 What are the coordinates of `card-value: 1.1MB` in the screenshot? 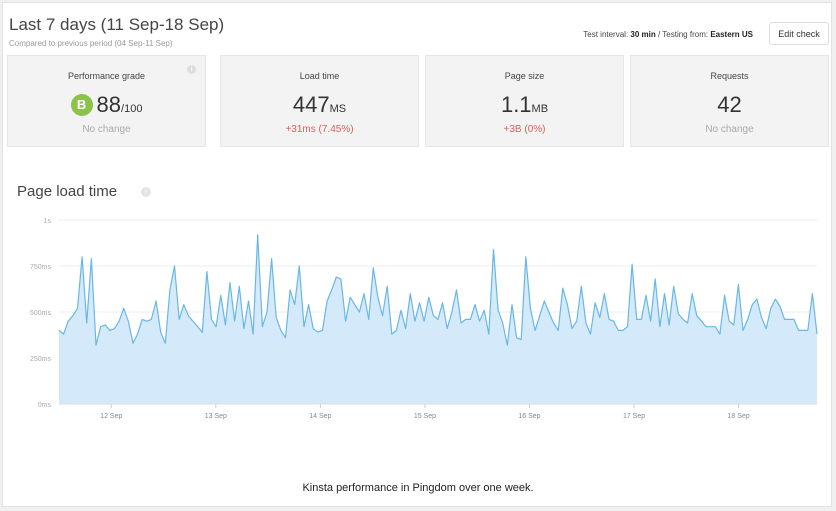 It's located at (524, 105).